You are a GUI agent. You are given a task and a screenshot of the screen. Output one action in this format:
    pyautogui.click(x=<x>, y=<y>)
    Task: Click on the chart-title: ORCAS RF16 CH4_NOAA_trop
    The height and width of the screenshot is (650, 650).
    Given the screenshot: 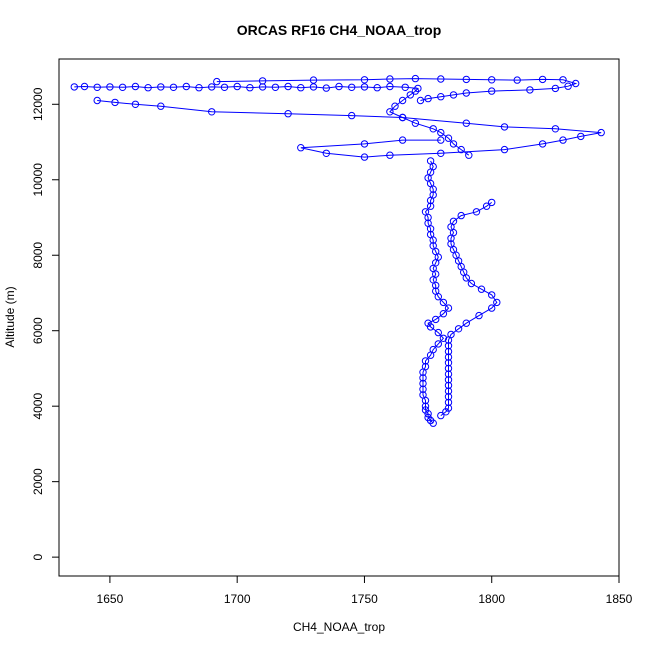 What is the action you would take?
    pyautogui.click(x=339, y=30)
    